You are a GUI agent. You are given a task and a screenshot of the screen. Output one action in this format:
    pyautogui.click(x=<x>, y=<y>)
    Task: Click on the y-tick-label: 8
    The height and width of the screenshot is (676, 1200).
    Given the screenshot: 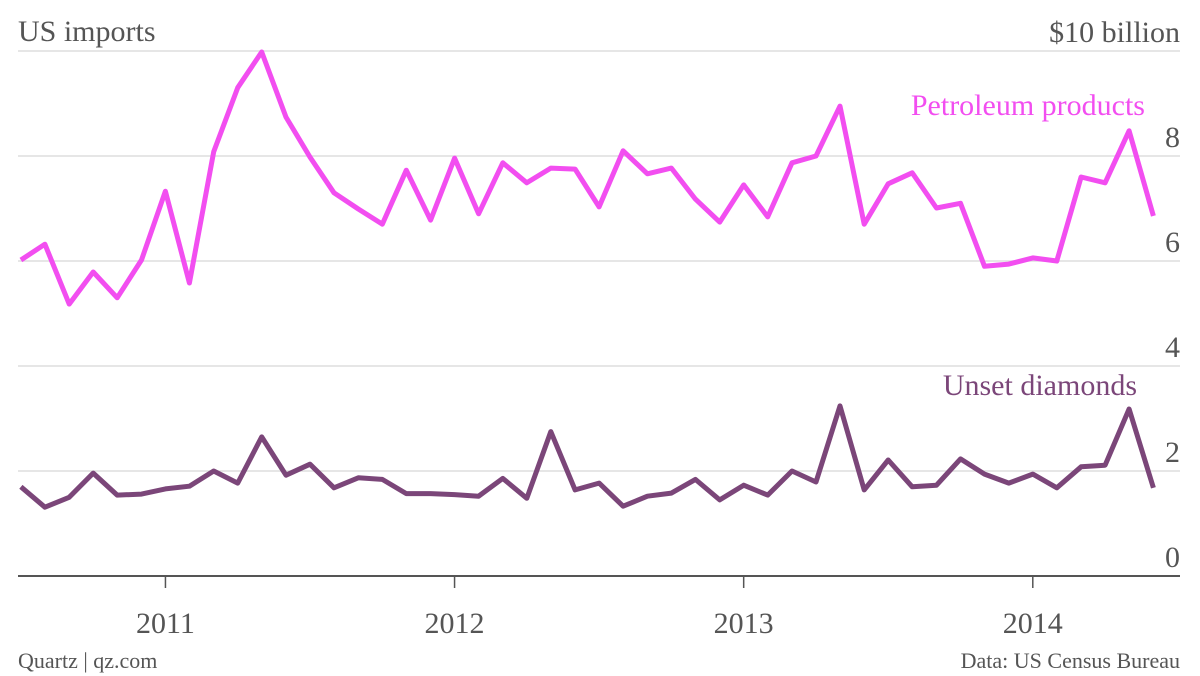 What is the action you would take?
    pyautogui.click(x=1172, y=137)
    